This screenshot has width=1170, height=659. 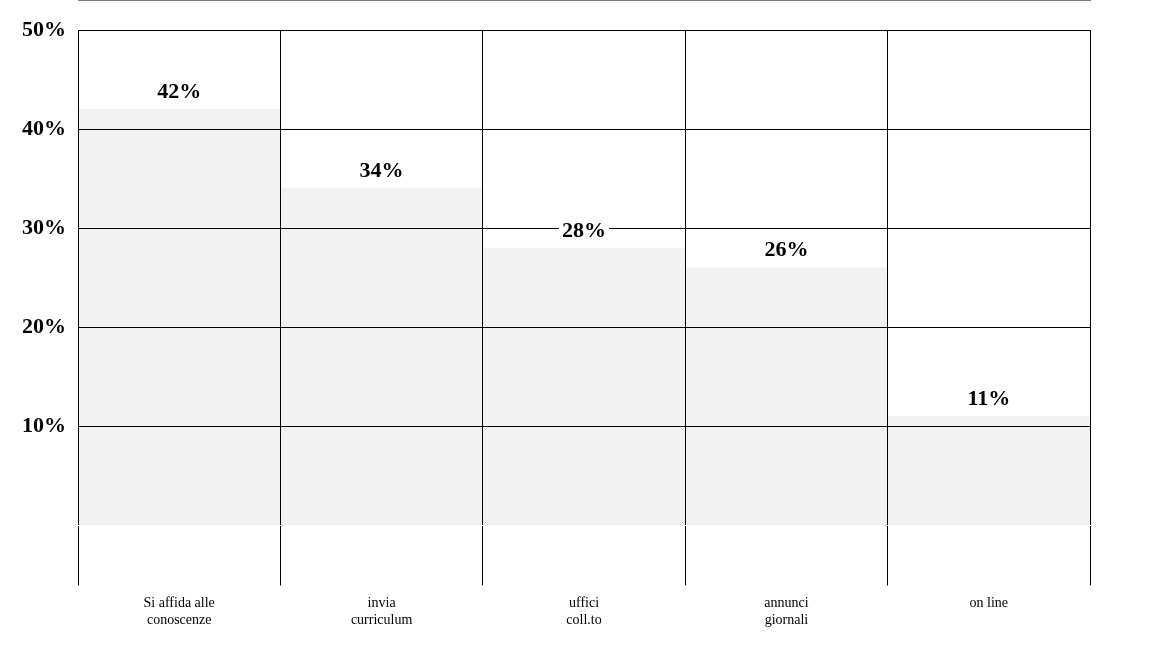 What do you see at coordinates (179, 90) in the screenshot?
I see `data-label: 42%` at bounding box center [179, 90].